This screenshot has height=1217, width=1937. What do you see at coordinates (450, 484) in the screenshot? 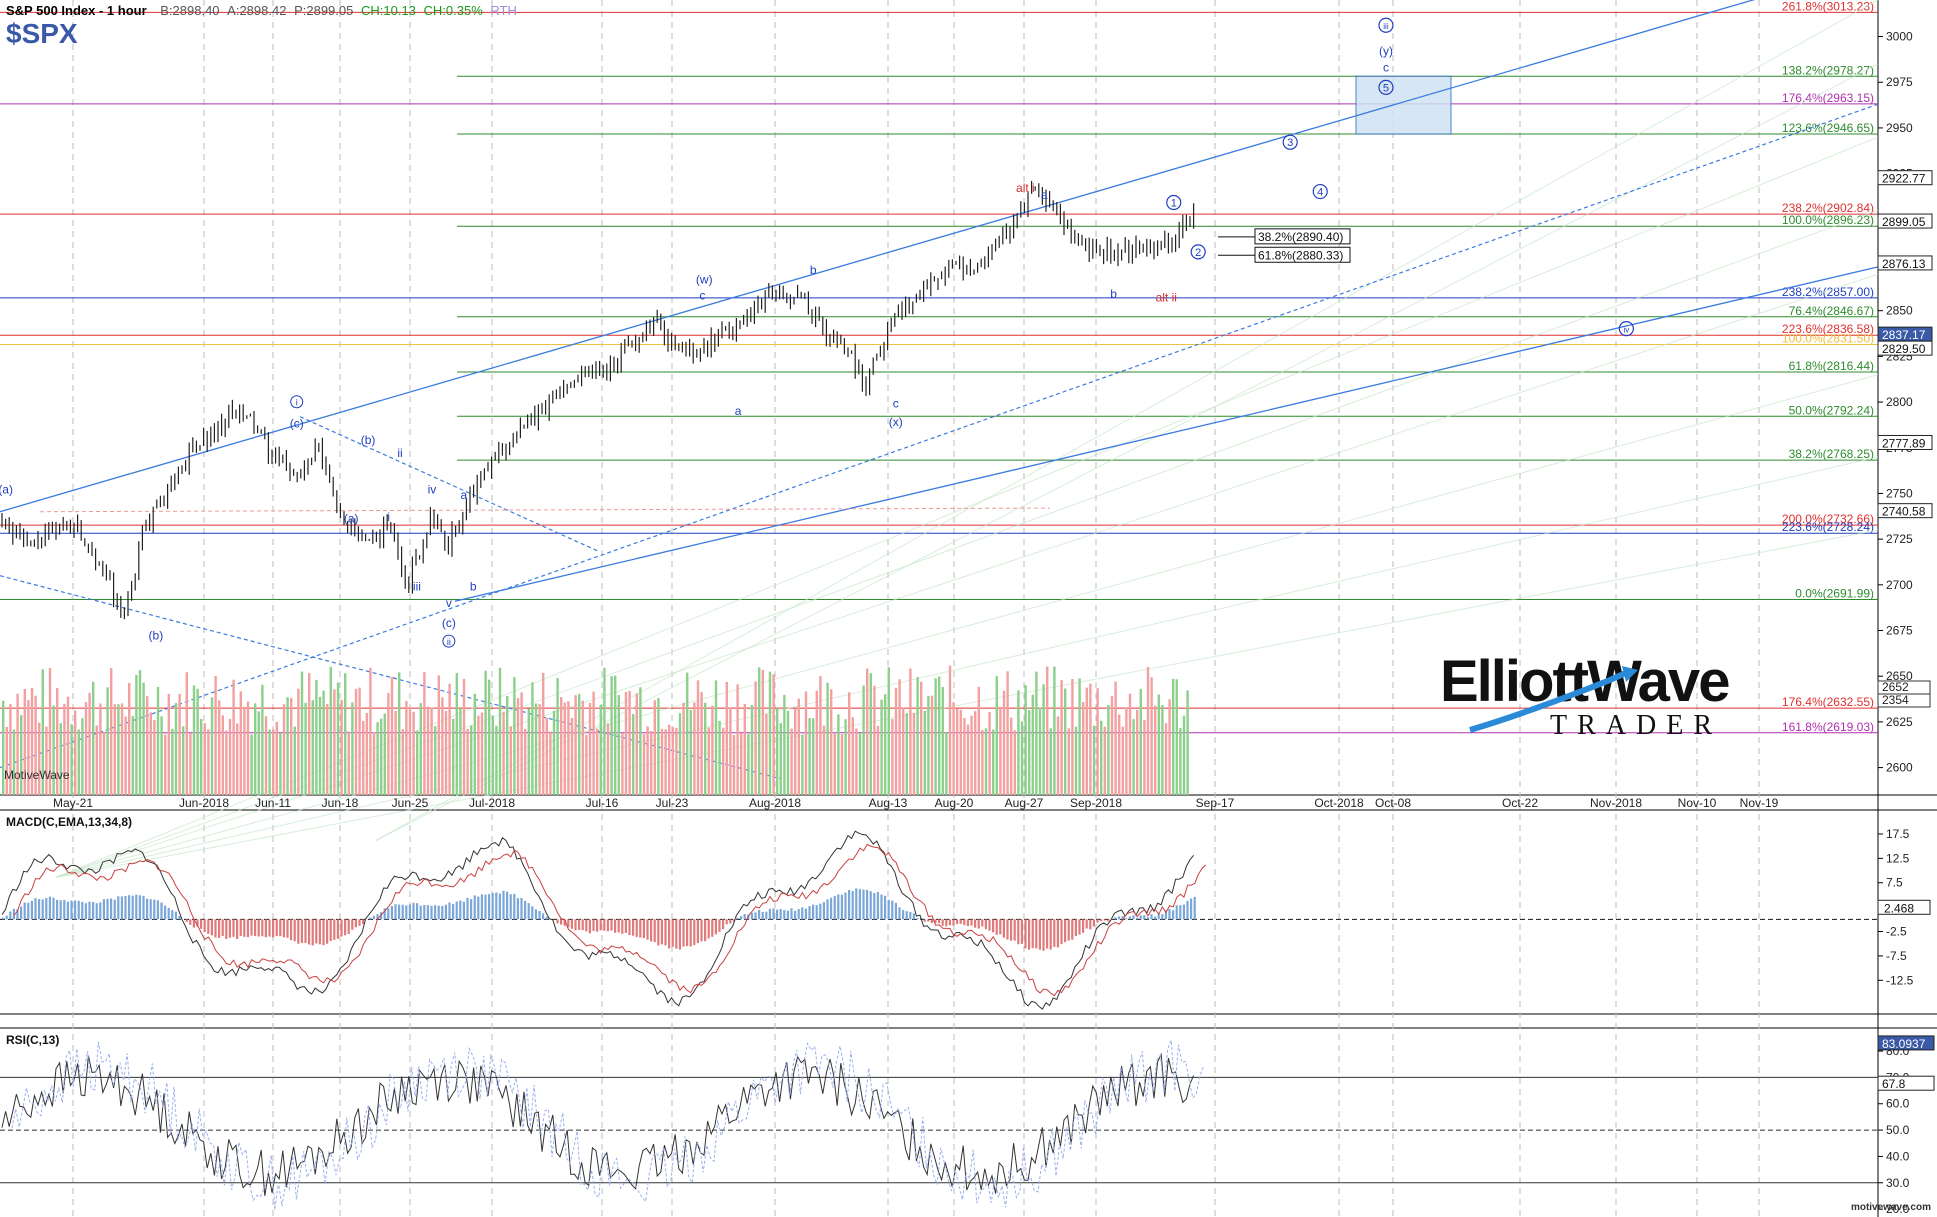
I see `trend-line-dashed` at bounding box center [450, 484].